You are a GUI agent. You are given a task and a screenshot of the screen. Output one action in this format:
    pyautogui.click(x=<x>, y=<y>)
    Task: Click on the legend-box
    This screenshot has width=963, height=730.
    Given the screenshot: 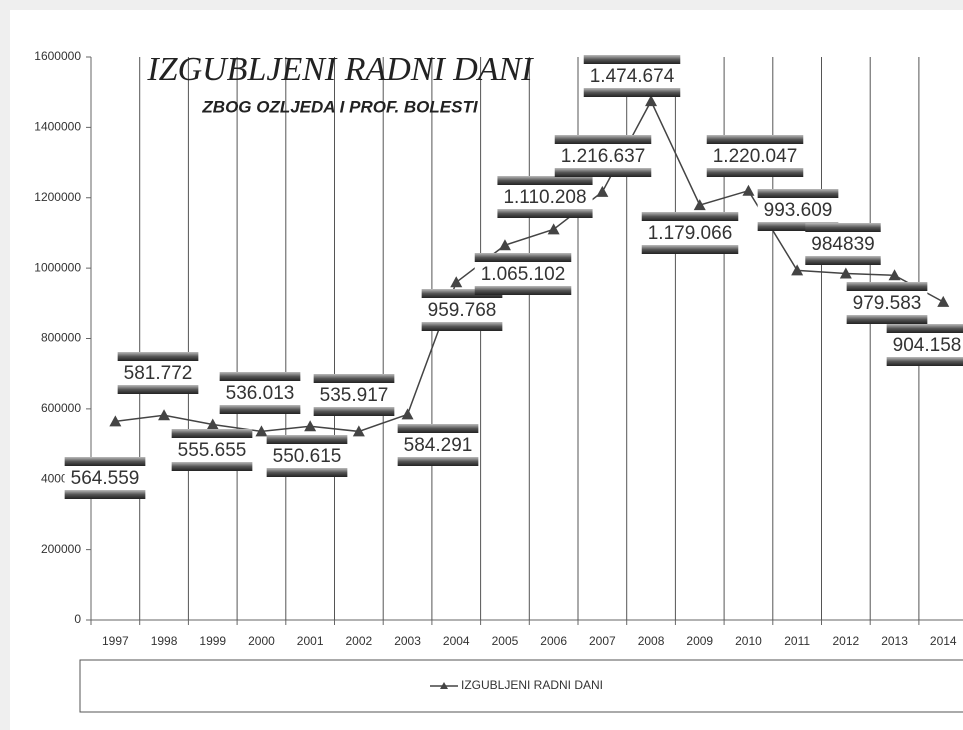 What is the action you would take?
    pyautogui.click(x=521, y=686)
    